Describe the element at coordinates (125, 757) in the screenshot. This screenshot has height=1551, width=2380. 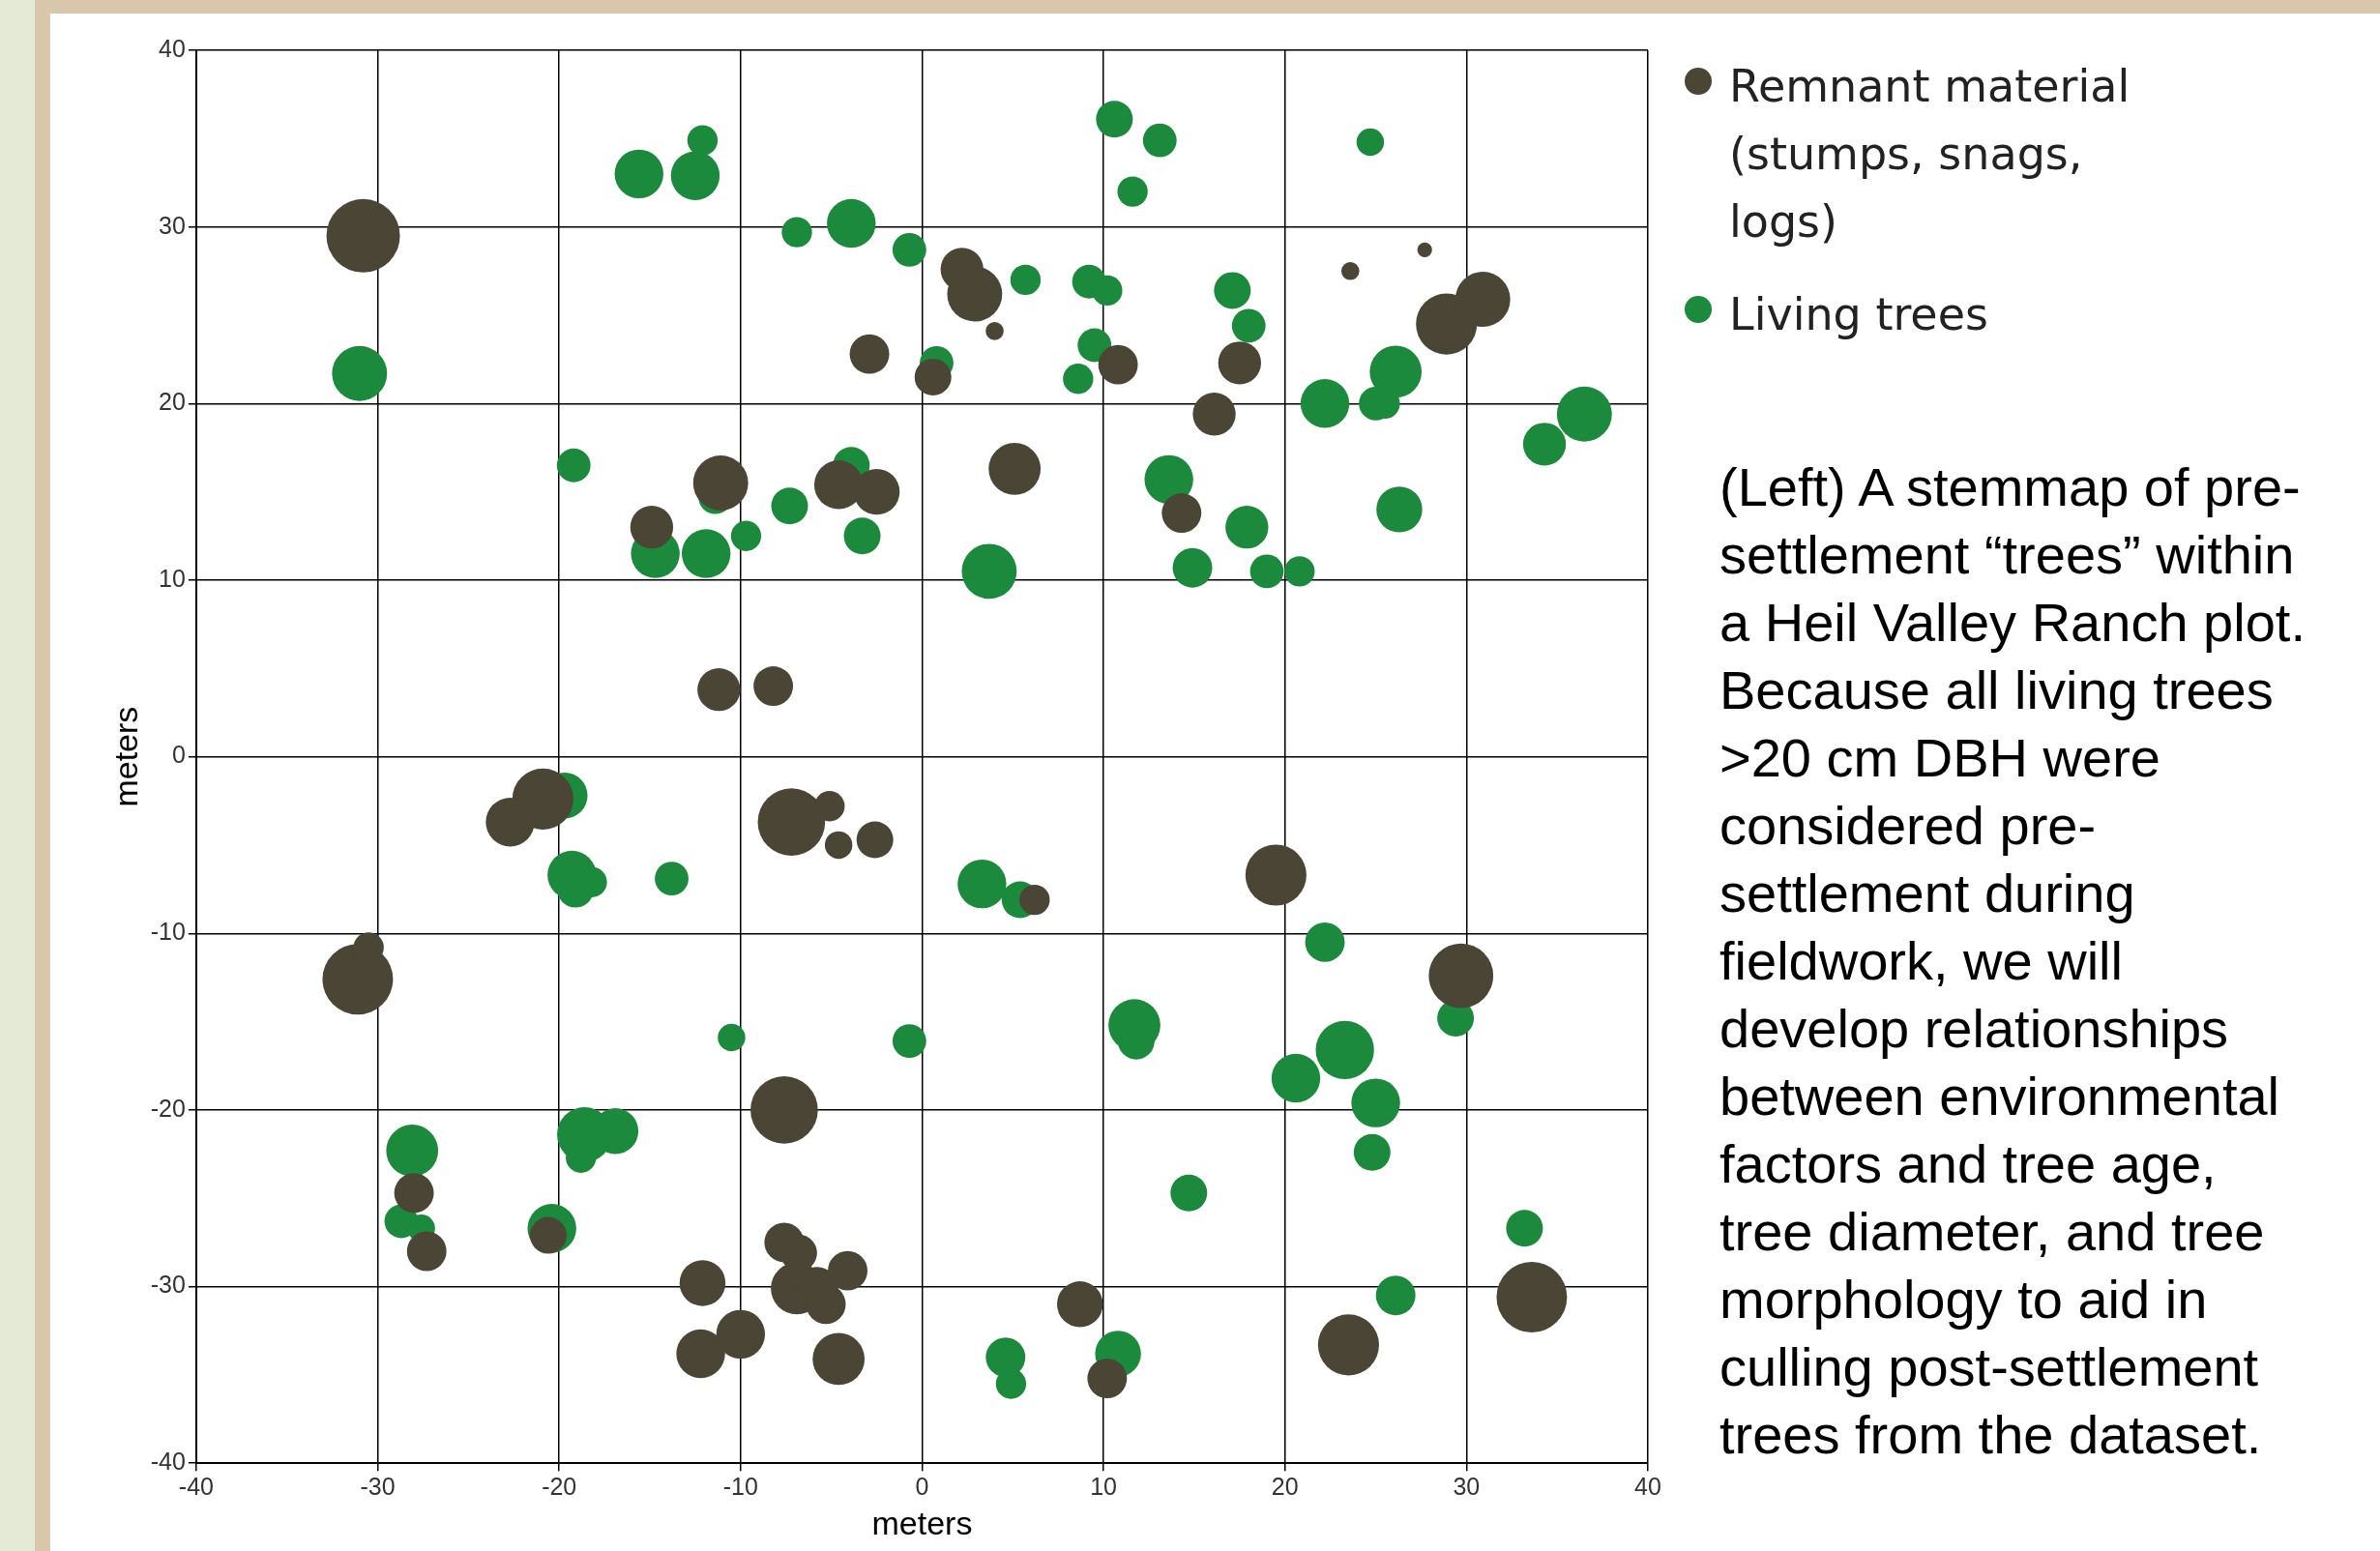
I see `y-axis-title: meters` at that location.